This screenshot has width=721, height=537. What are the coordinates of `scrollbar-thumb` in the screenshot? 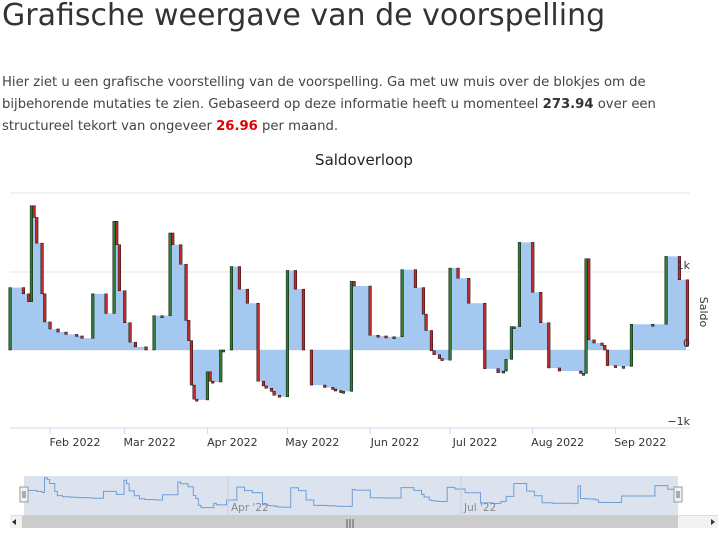 It's located at (350, 522).